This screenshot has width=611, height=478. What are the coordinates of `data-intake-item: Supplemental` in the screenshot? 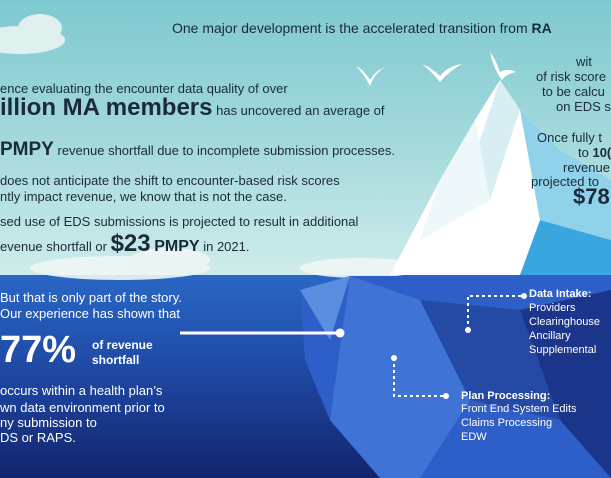 It's located at (563, 350).